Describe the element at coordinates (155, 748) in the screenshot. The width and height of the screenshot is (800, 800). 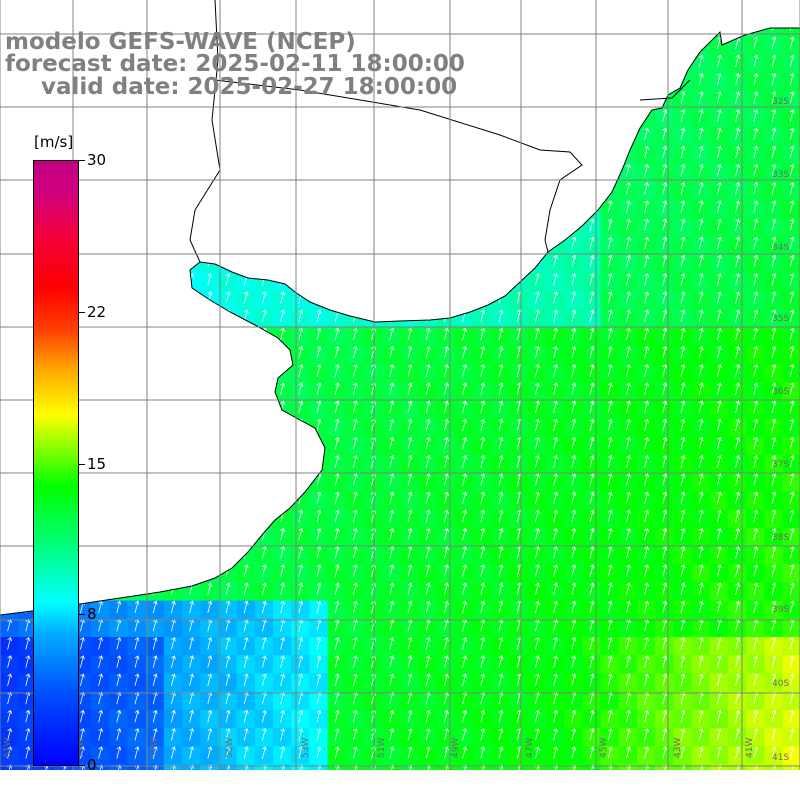
I see `lon-label: 57W` at that location.